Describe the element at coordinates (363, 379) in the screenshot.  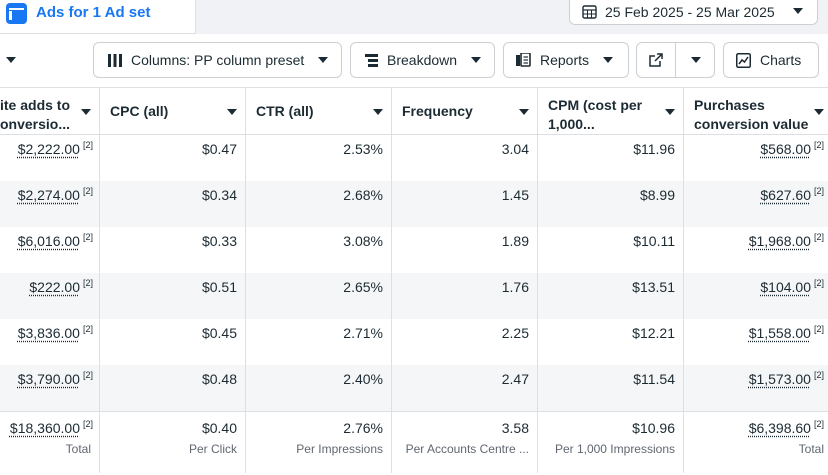
I see `ctr-text: 2.40%` at that location.